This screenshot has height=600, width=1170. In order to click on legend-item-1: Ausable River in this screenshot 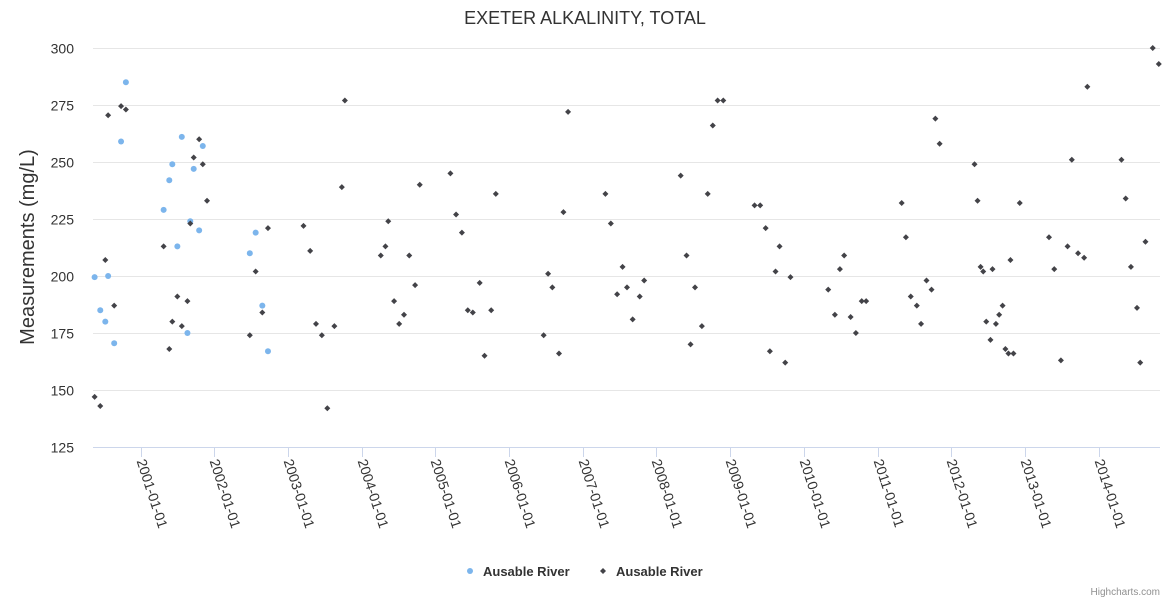, I will do `click(518, 571)`.